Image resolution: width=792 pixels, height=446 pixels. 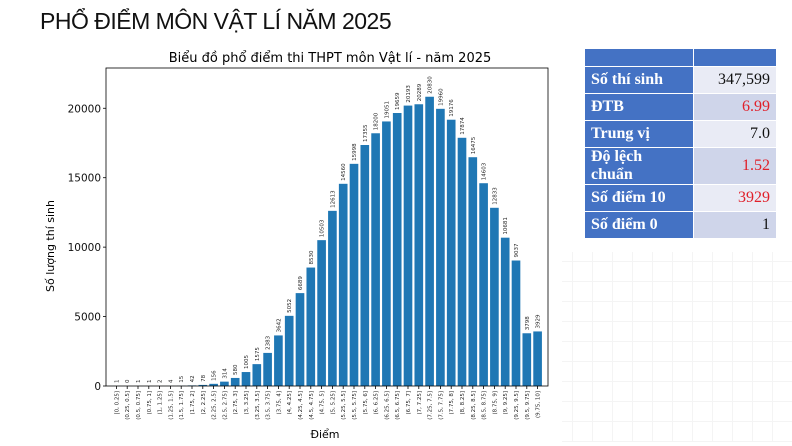 I want to click on bar-value-label: 2, so click(x=161, y=381).